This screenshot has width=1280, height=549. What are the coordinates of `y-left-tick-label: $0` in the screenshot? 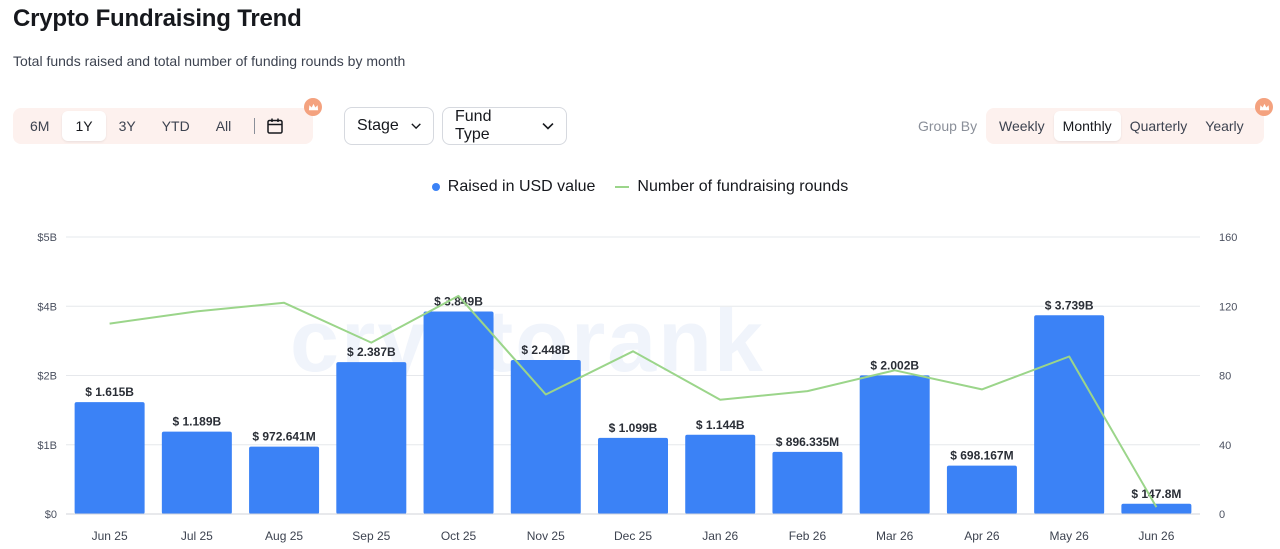 It's located at (51, 515).